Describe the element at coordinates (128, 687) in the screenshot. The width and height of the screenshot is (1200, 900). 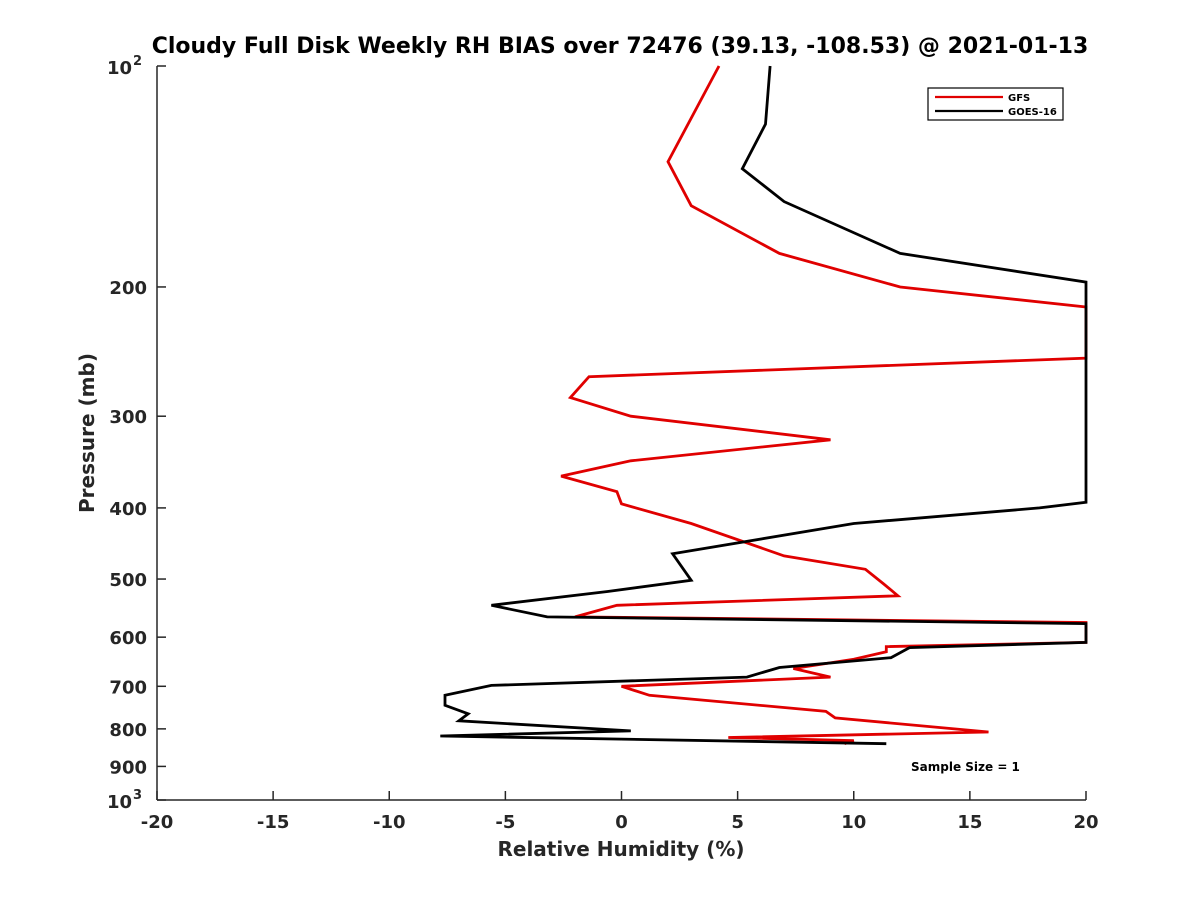
I see `y-tick-label: 700` at that location.